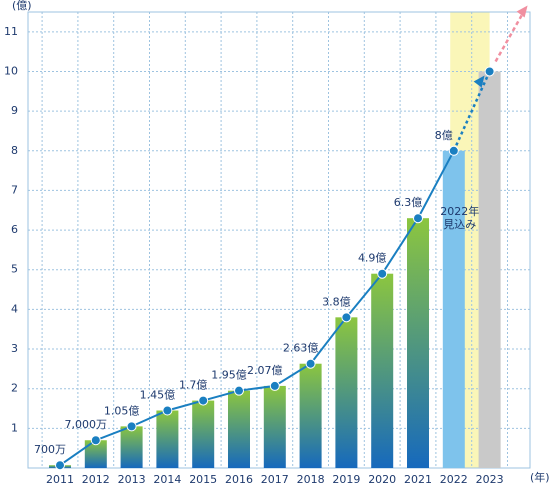 This screenshot has height=486, width=555. What do you see at coordinates (346, 479) in the screenshot?
I see `x-tick-label: 2019` at bounding box center [346, 479].